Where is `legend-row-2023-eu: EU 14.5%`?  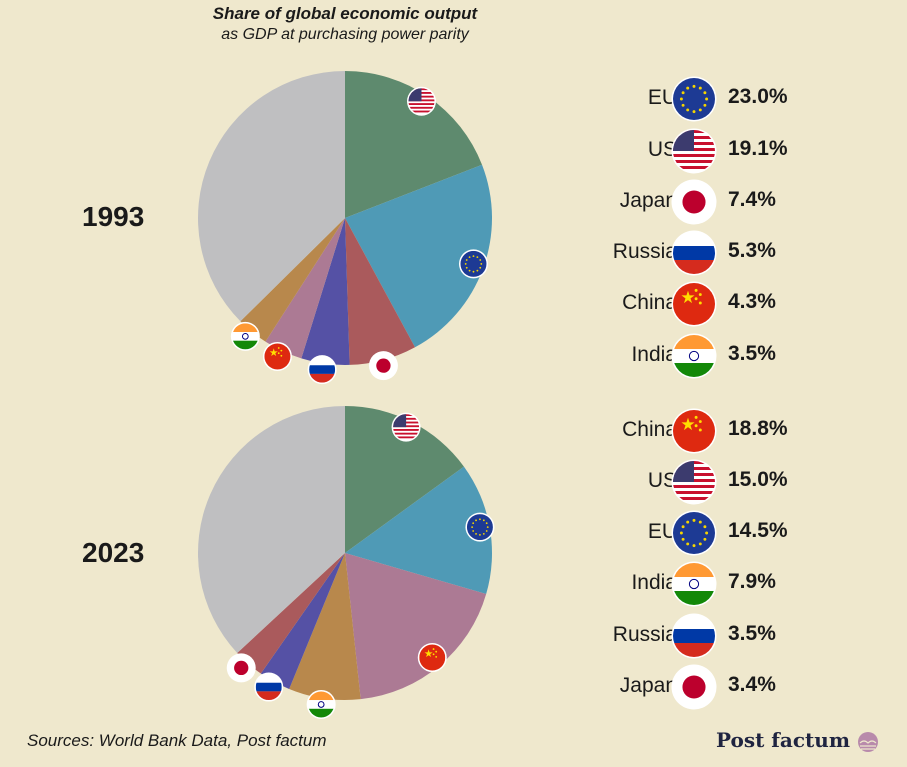
legend-row-2023-eu: EU 14.5% is located at coordinates (670, 533).